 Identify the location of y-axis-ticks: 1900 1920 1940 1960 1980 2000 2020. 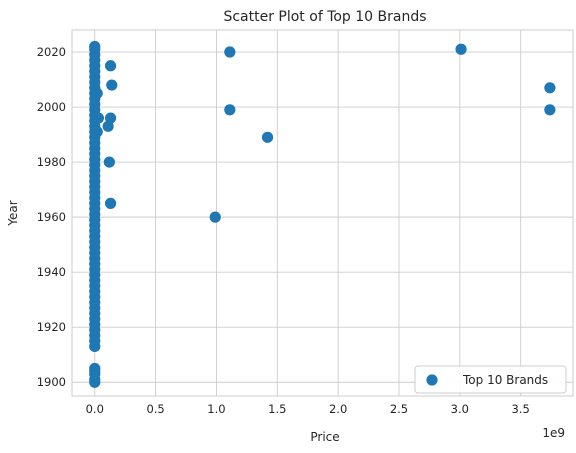
(51, 217).